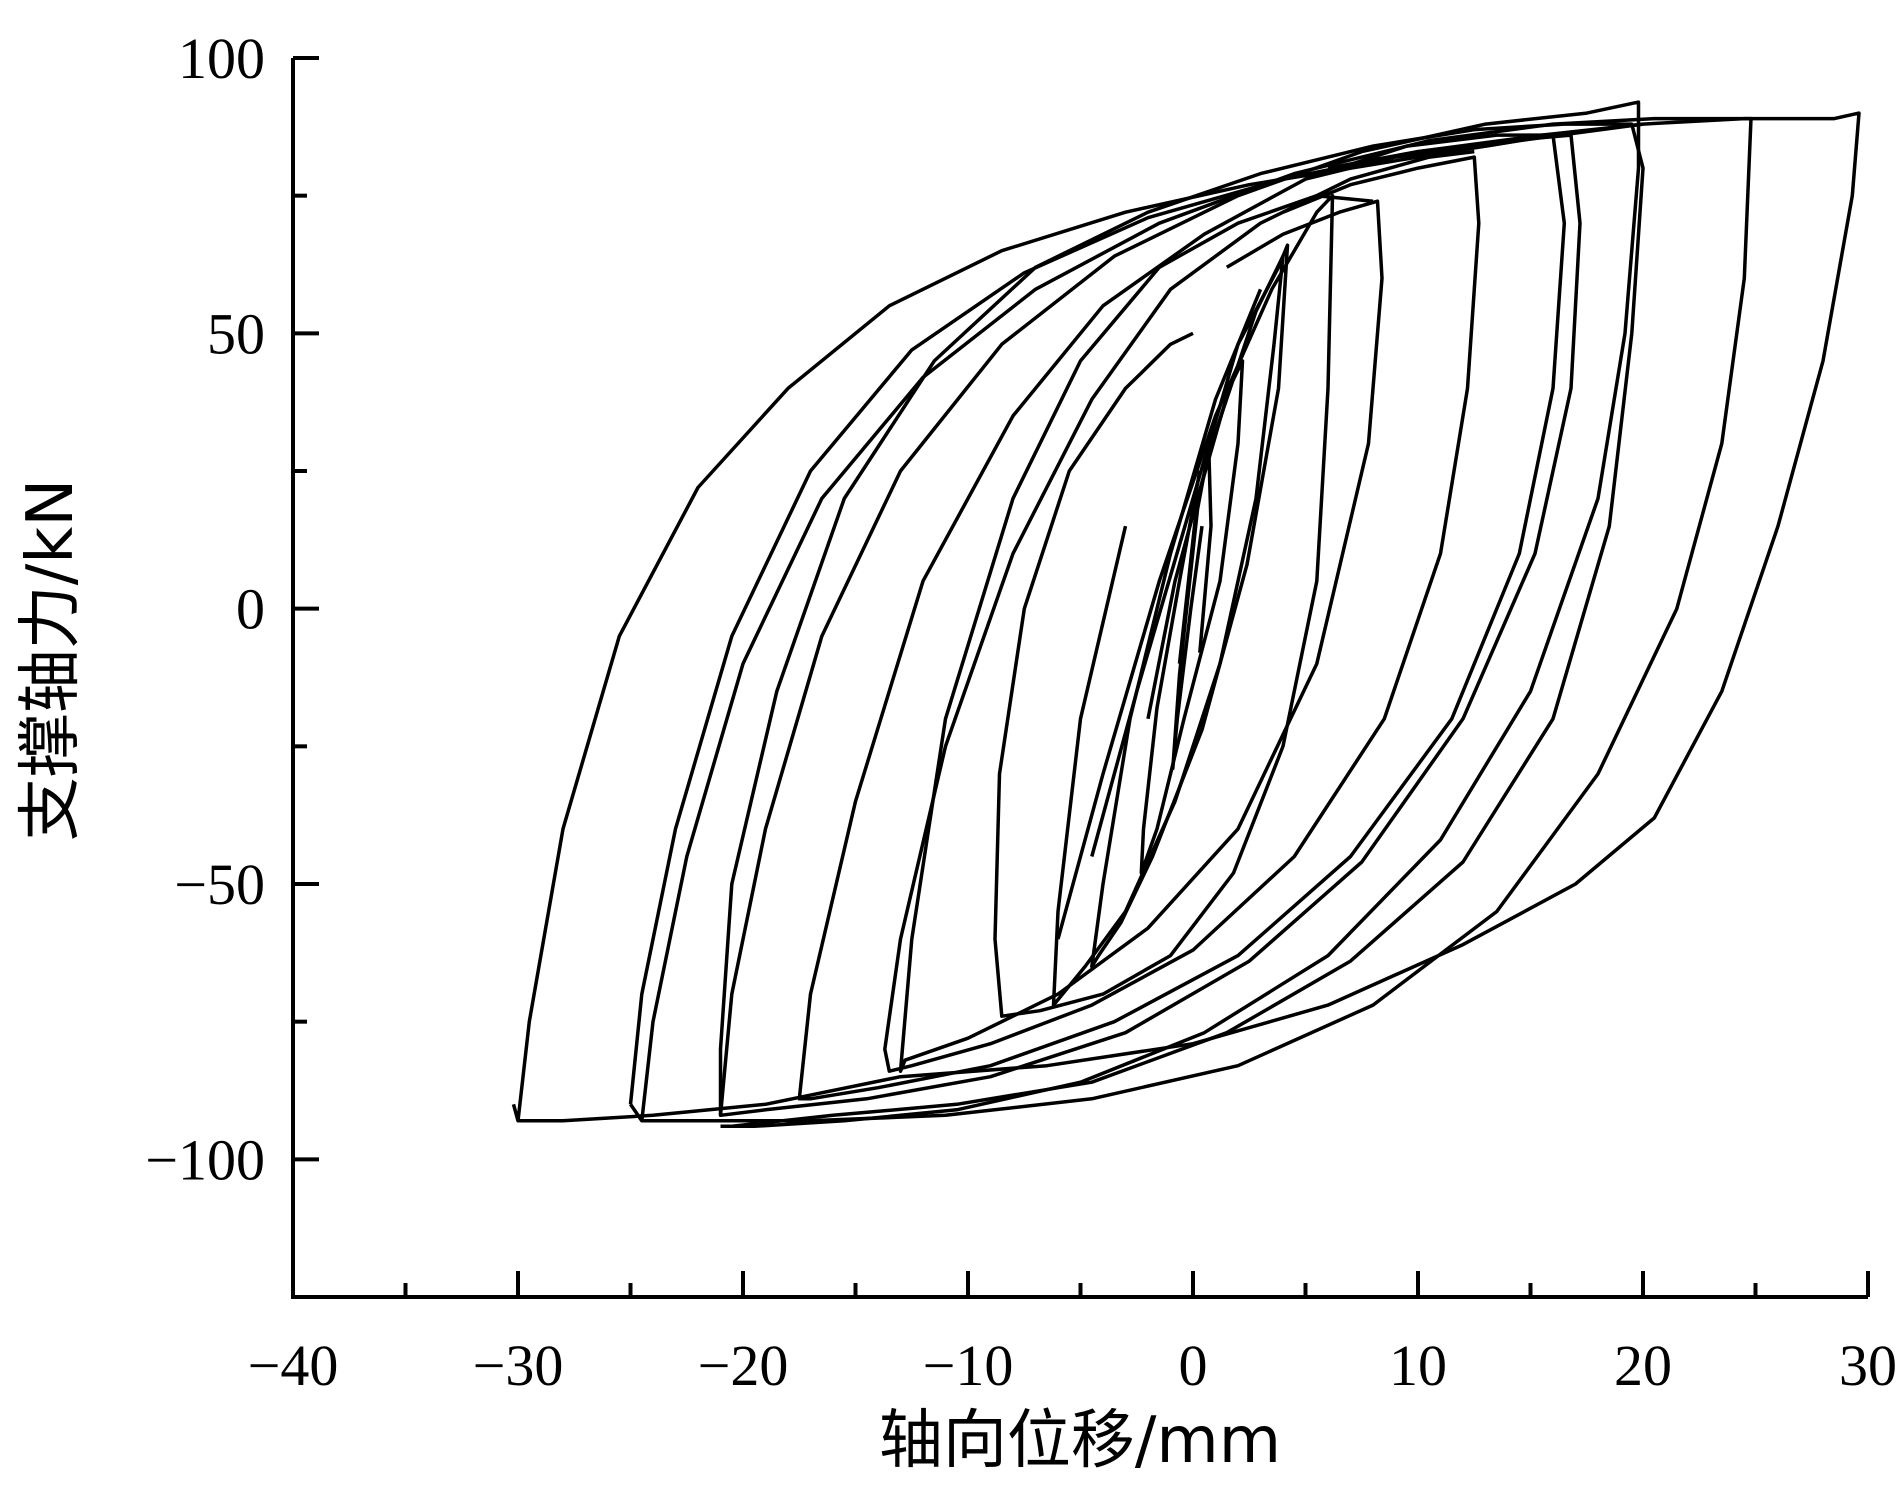 The image size is (1904, 1496). Describe the element at coordinates (236, 333) in the screenshot. I see `y-tick-label: 50` at that location.